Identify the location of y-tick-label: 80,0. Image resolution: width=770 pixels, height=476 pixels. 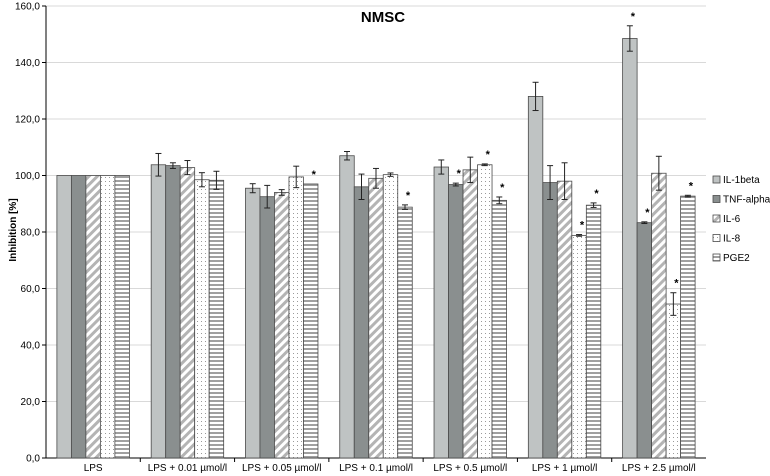
(31, 233).